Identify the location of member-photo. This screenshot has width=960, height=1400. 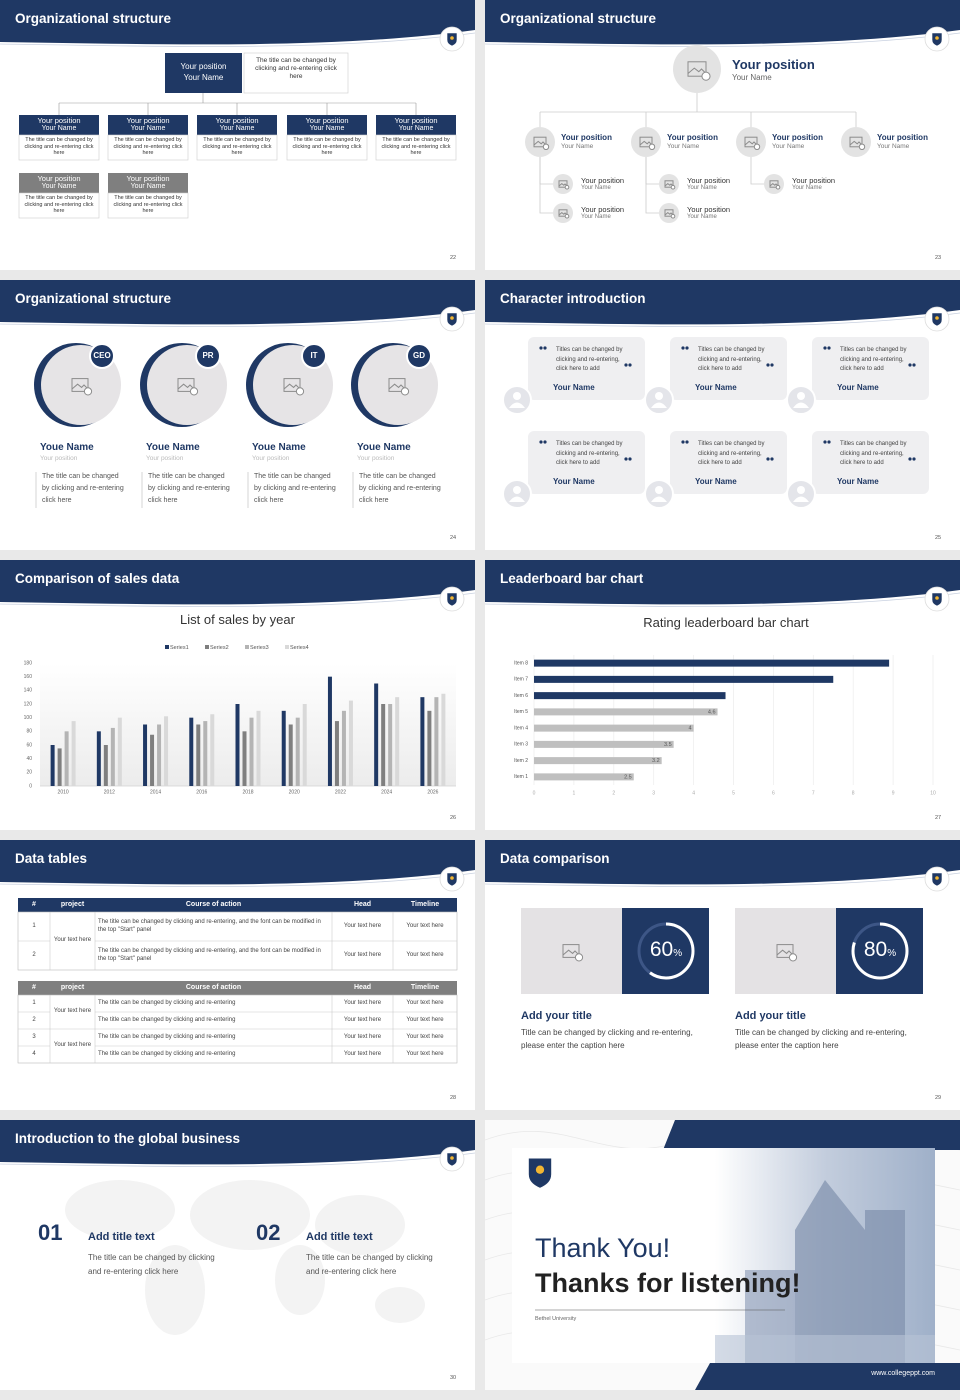
(751, 142).